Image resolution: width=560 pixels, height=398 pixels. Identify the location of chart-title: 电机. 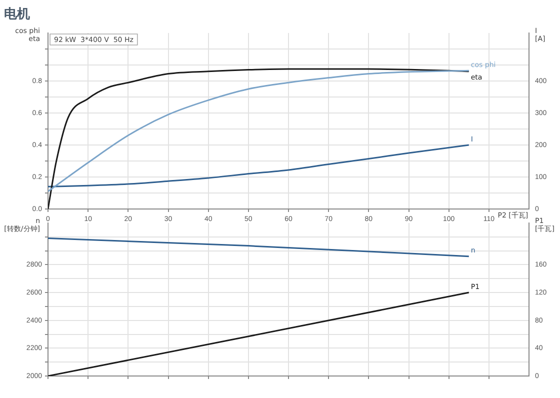
(17, 14).